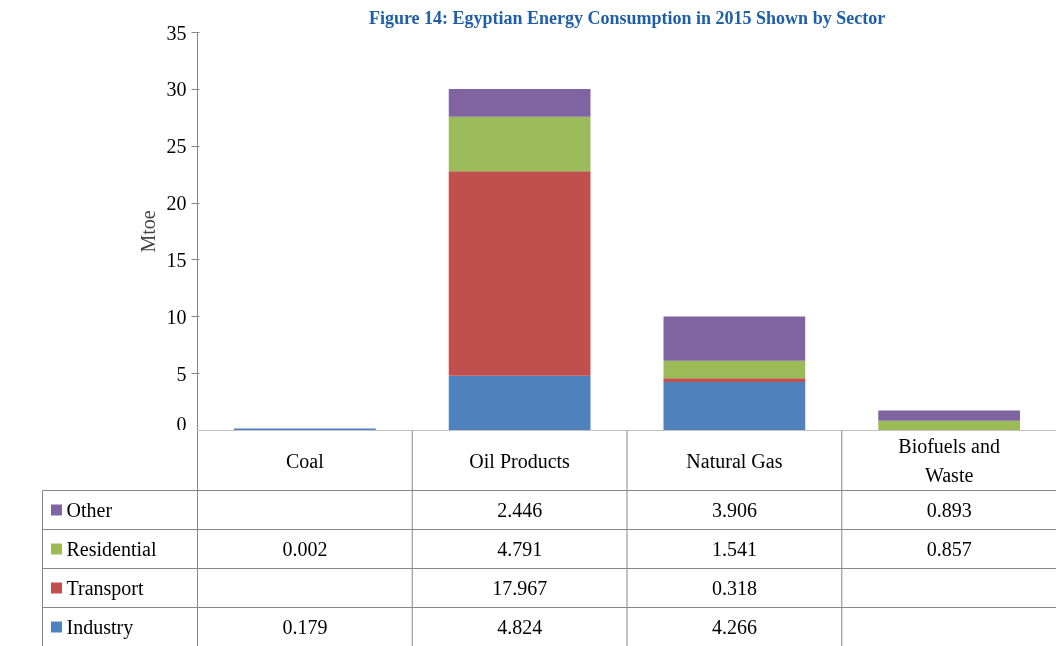 The height and width of the screenshot is (646, 1056). What do you see at coordinates (734, 627) in the screenshot?
I see `data-label: 4.266` at bounding box center [734, 627].